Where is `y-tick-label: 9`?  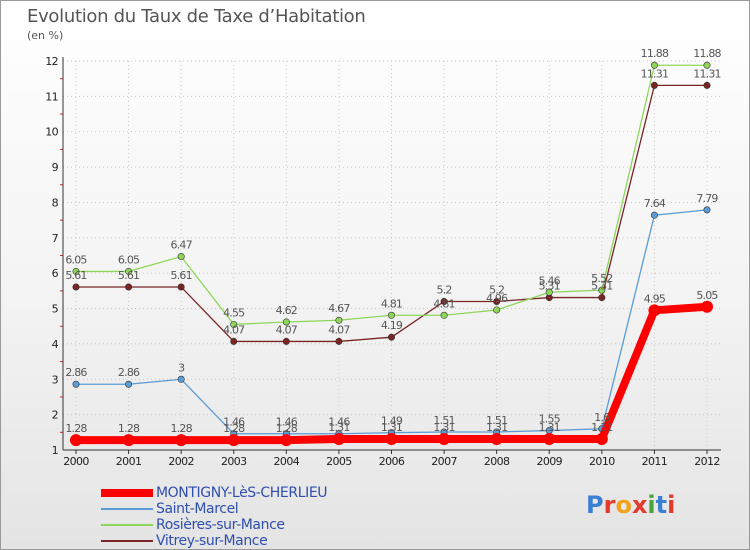 y-tick-label: 9 is located at coordinates (55, 167).